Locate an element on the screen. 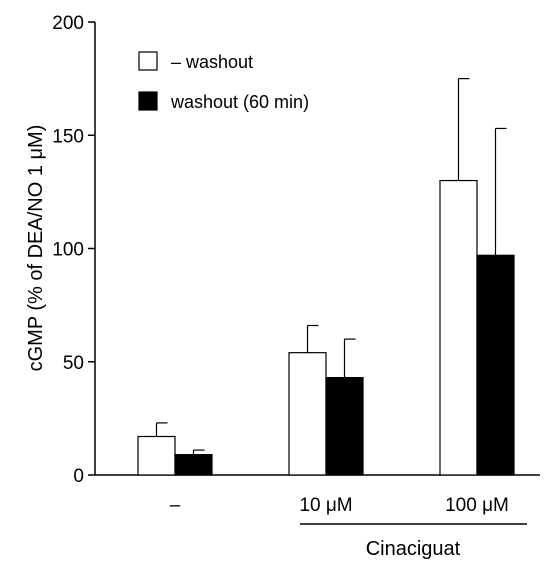  y-tick-label: 0 is located at coordinates (78, 476).